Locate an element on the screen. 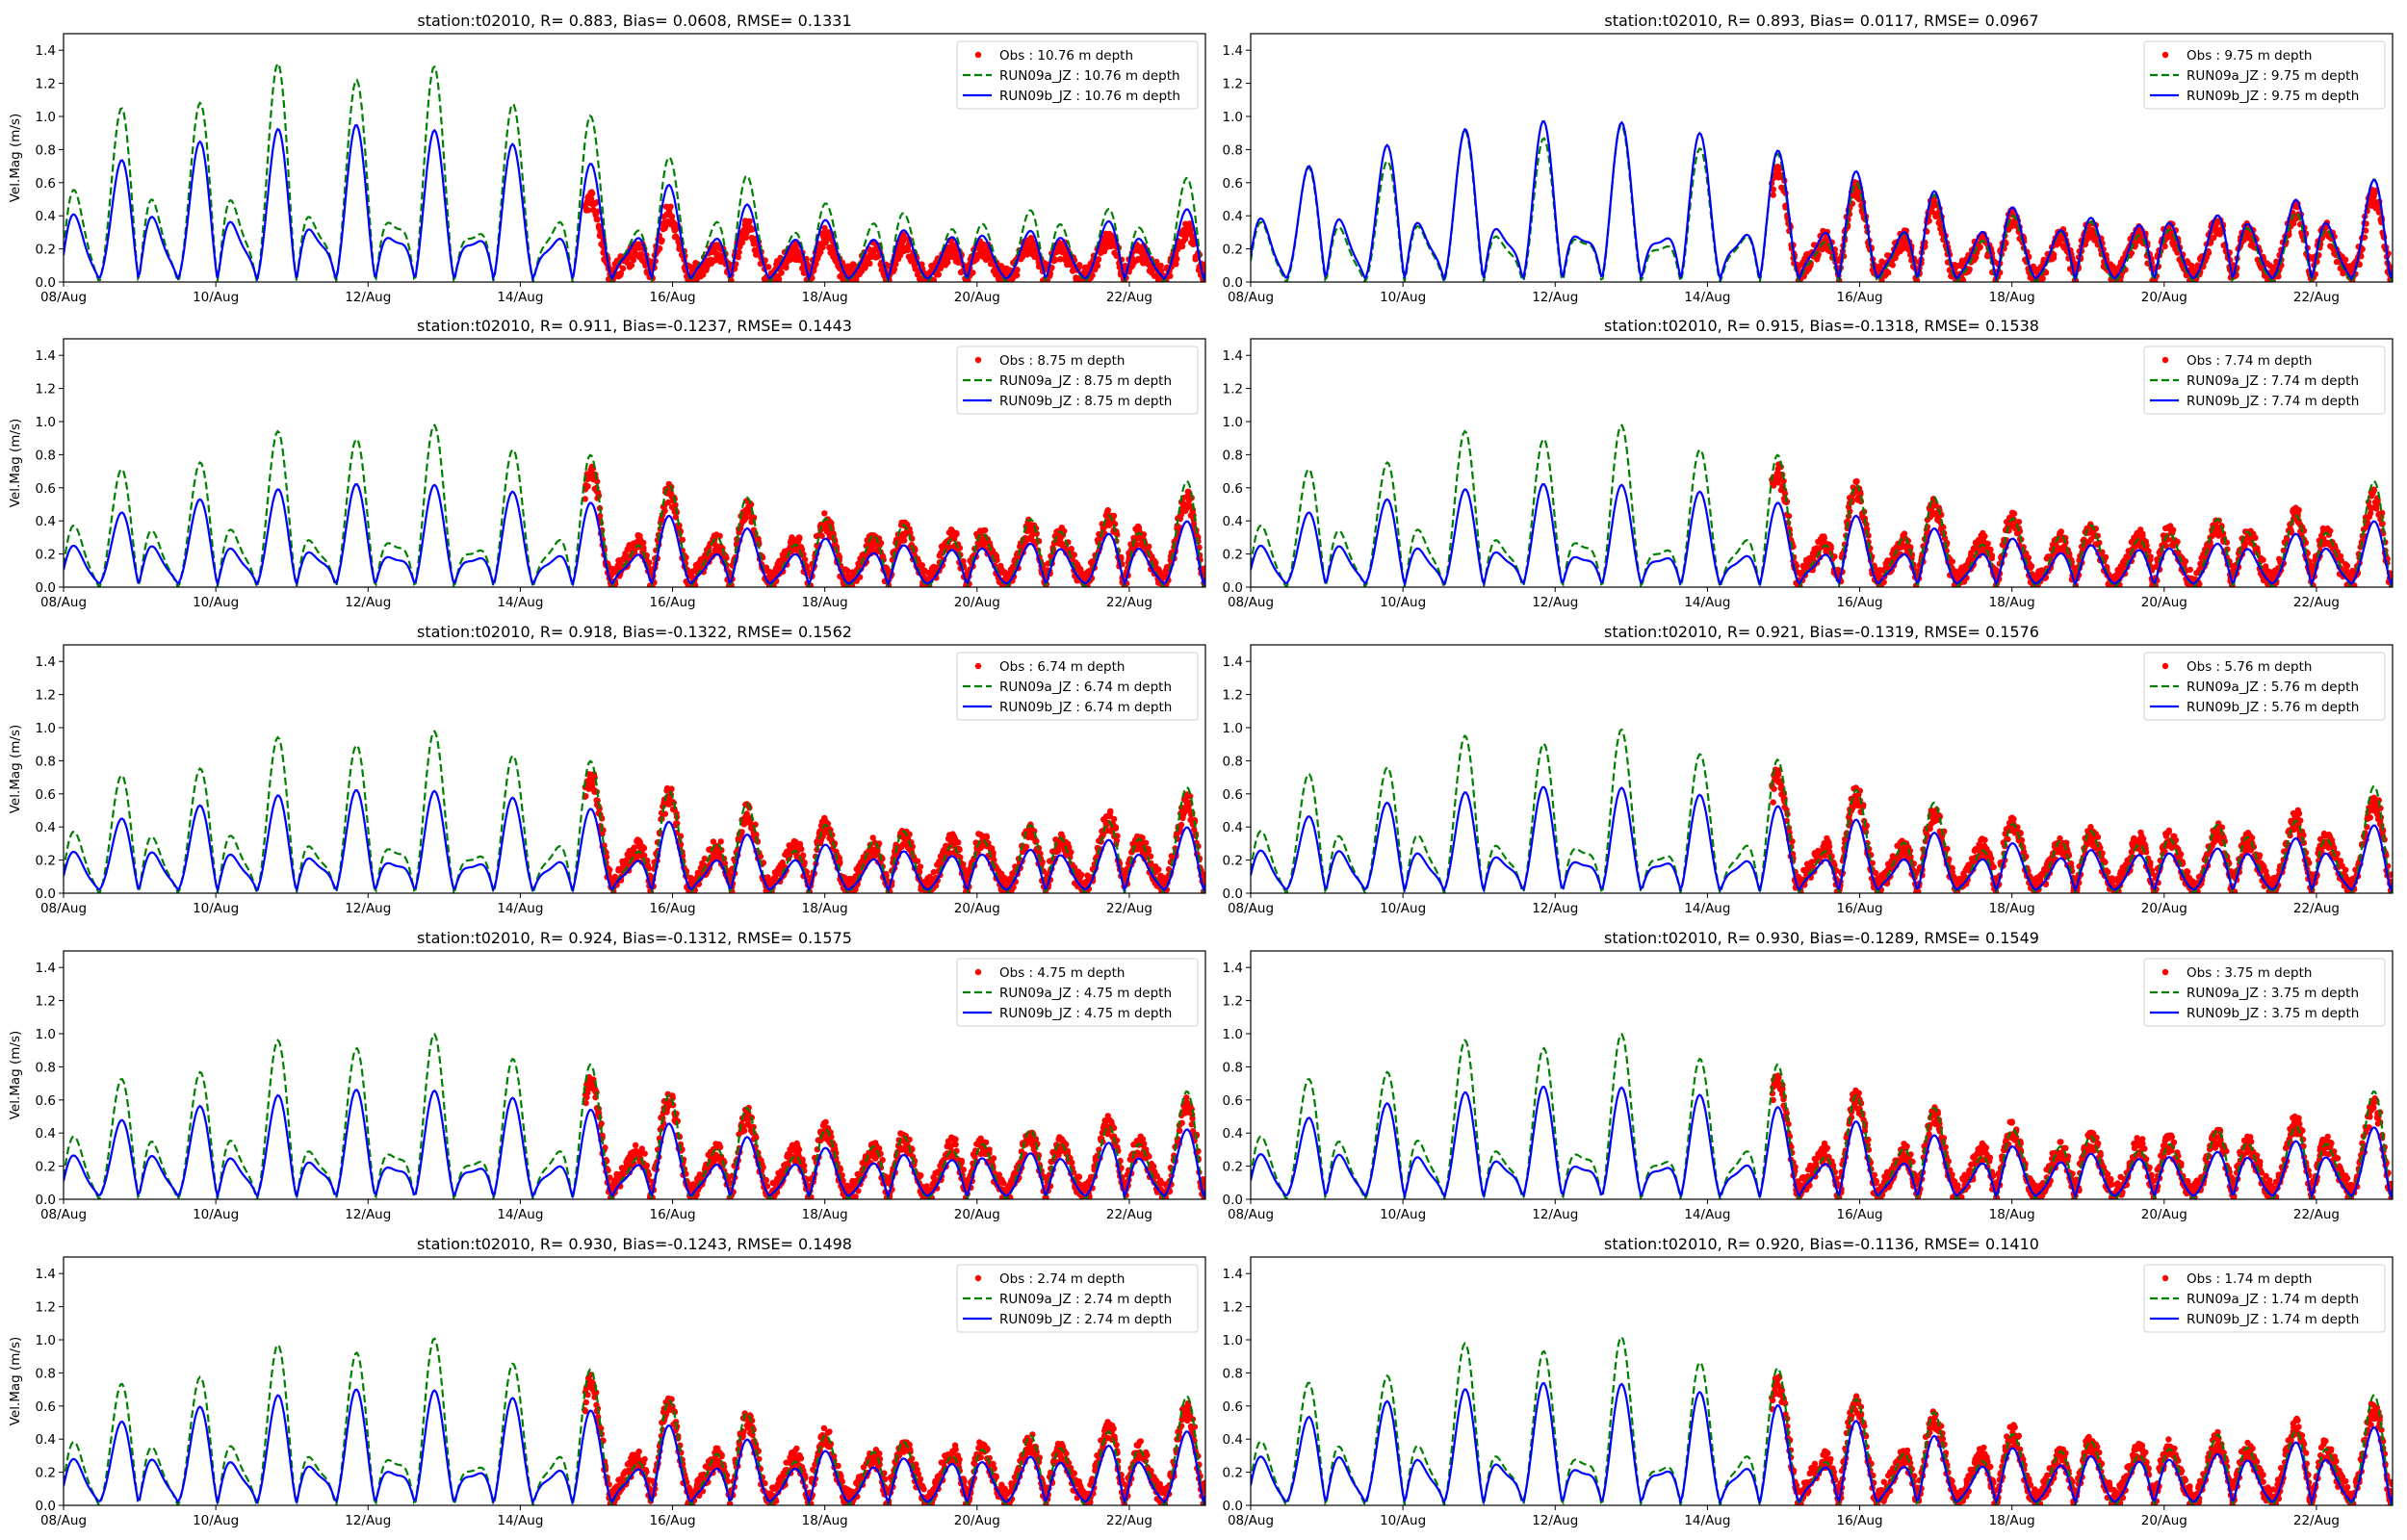 The width and height of the screenshot is (2407, 1540). legend-label: RUN09b_JZ : 7.74 m depth is located at coordinates (2273, 401).